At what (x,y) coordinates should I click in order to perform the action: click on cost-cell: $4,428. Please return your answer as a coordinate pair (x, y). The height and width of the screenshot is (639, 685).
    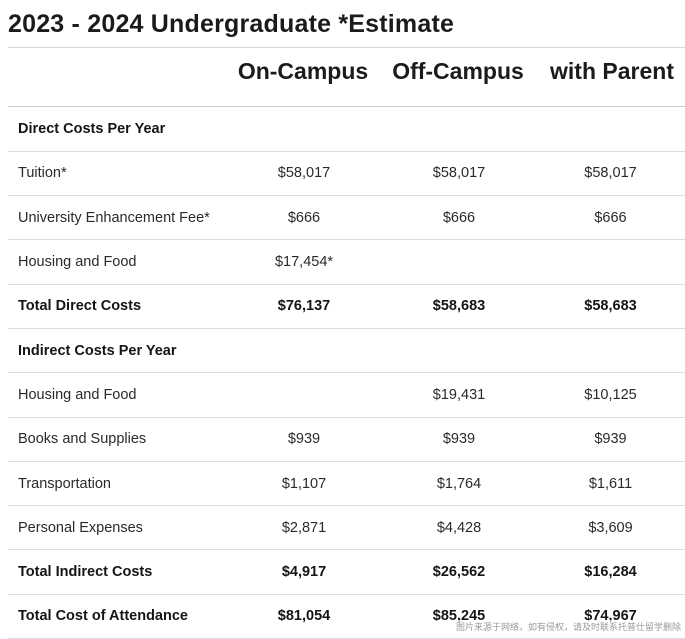
    Looking at the image, I should click on (459, 528).